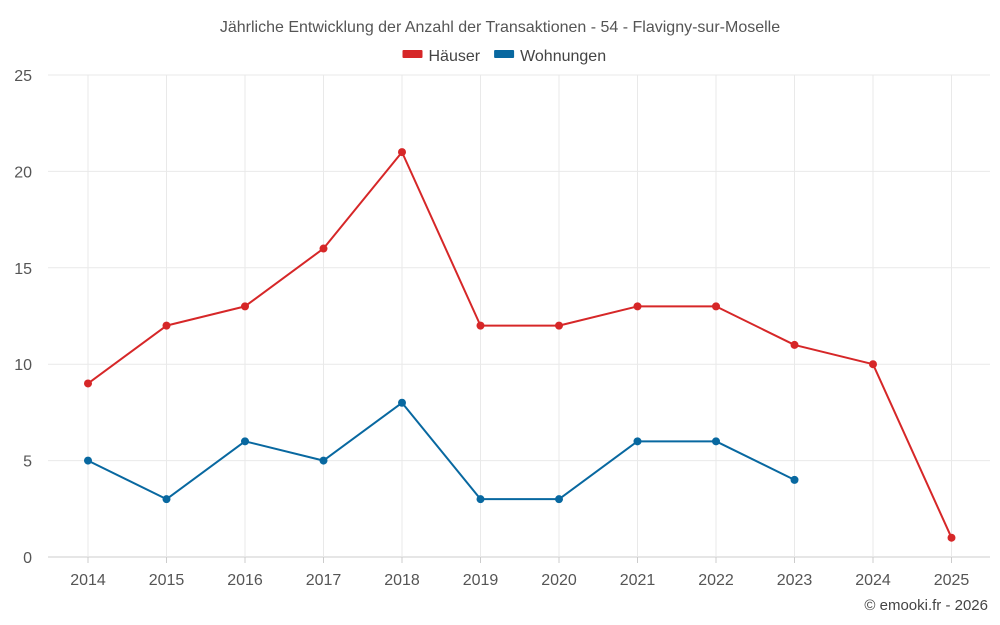 This screenshot has width=1000, height=625. What do you see at coordinates (324, 580) in the screenshot?
I see `x-tick-label: 2017` at bounding box center [324, 580].